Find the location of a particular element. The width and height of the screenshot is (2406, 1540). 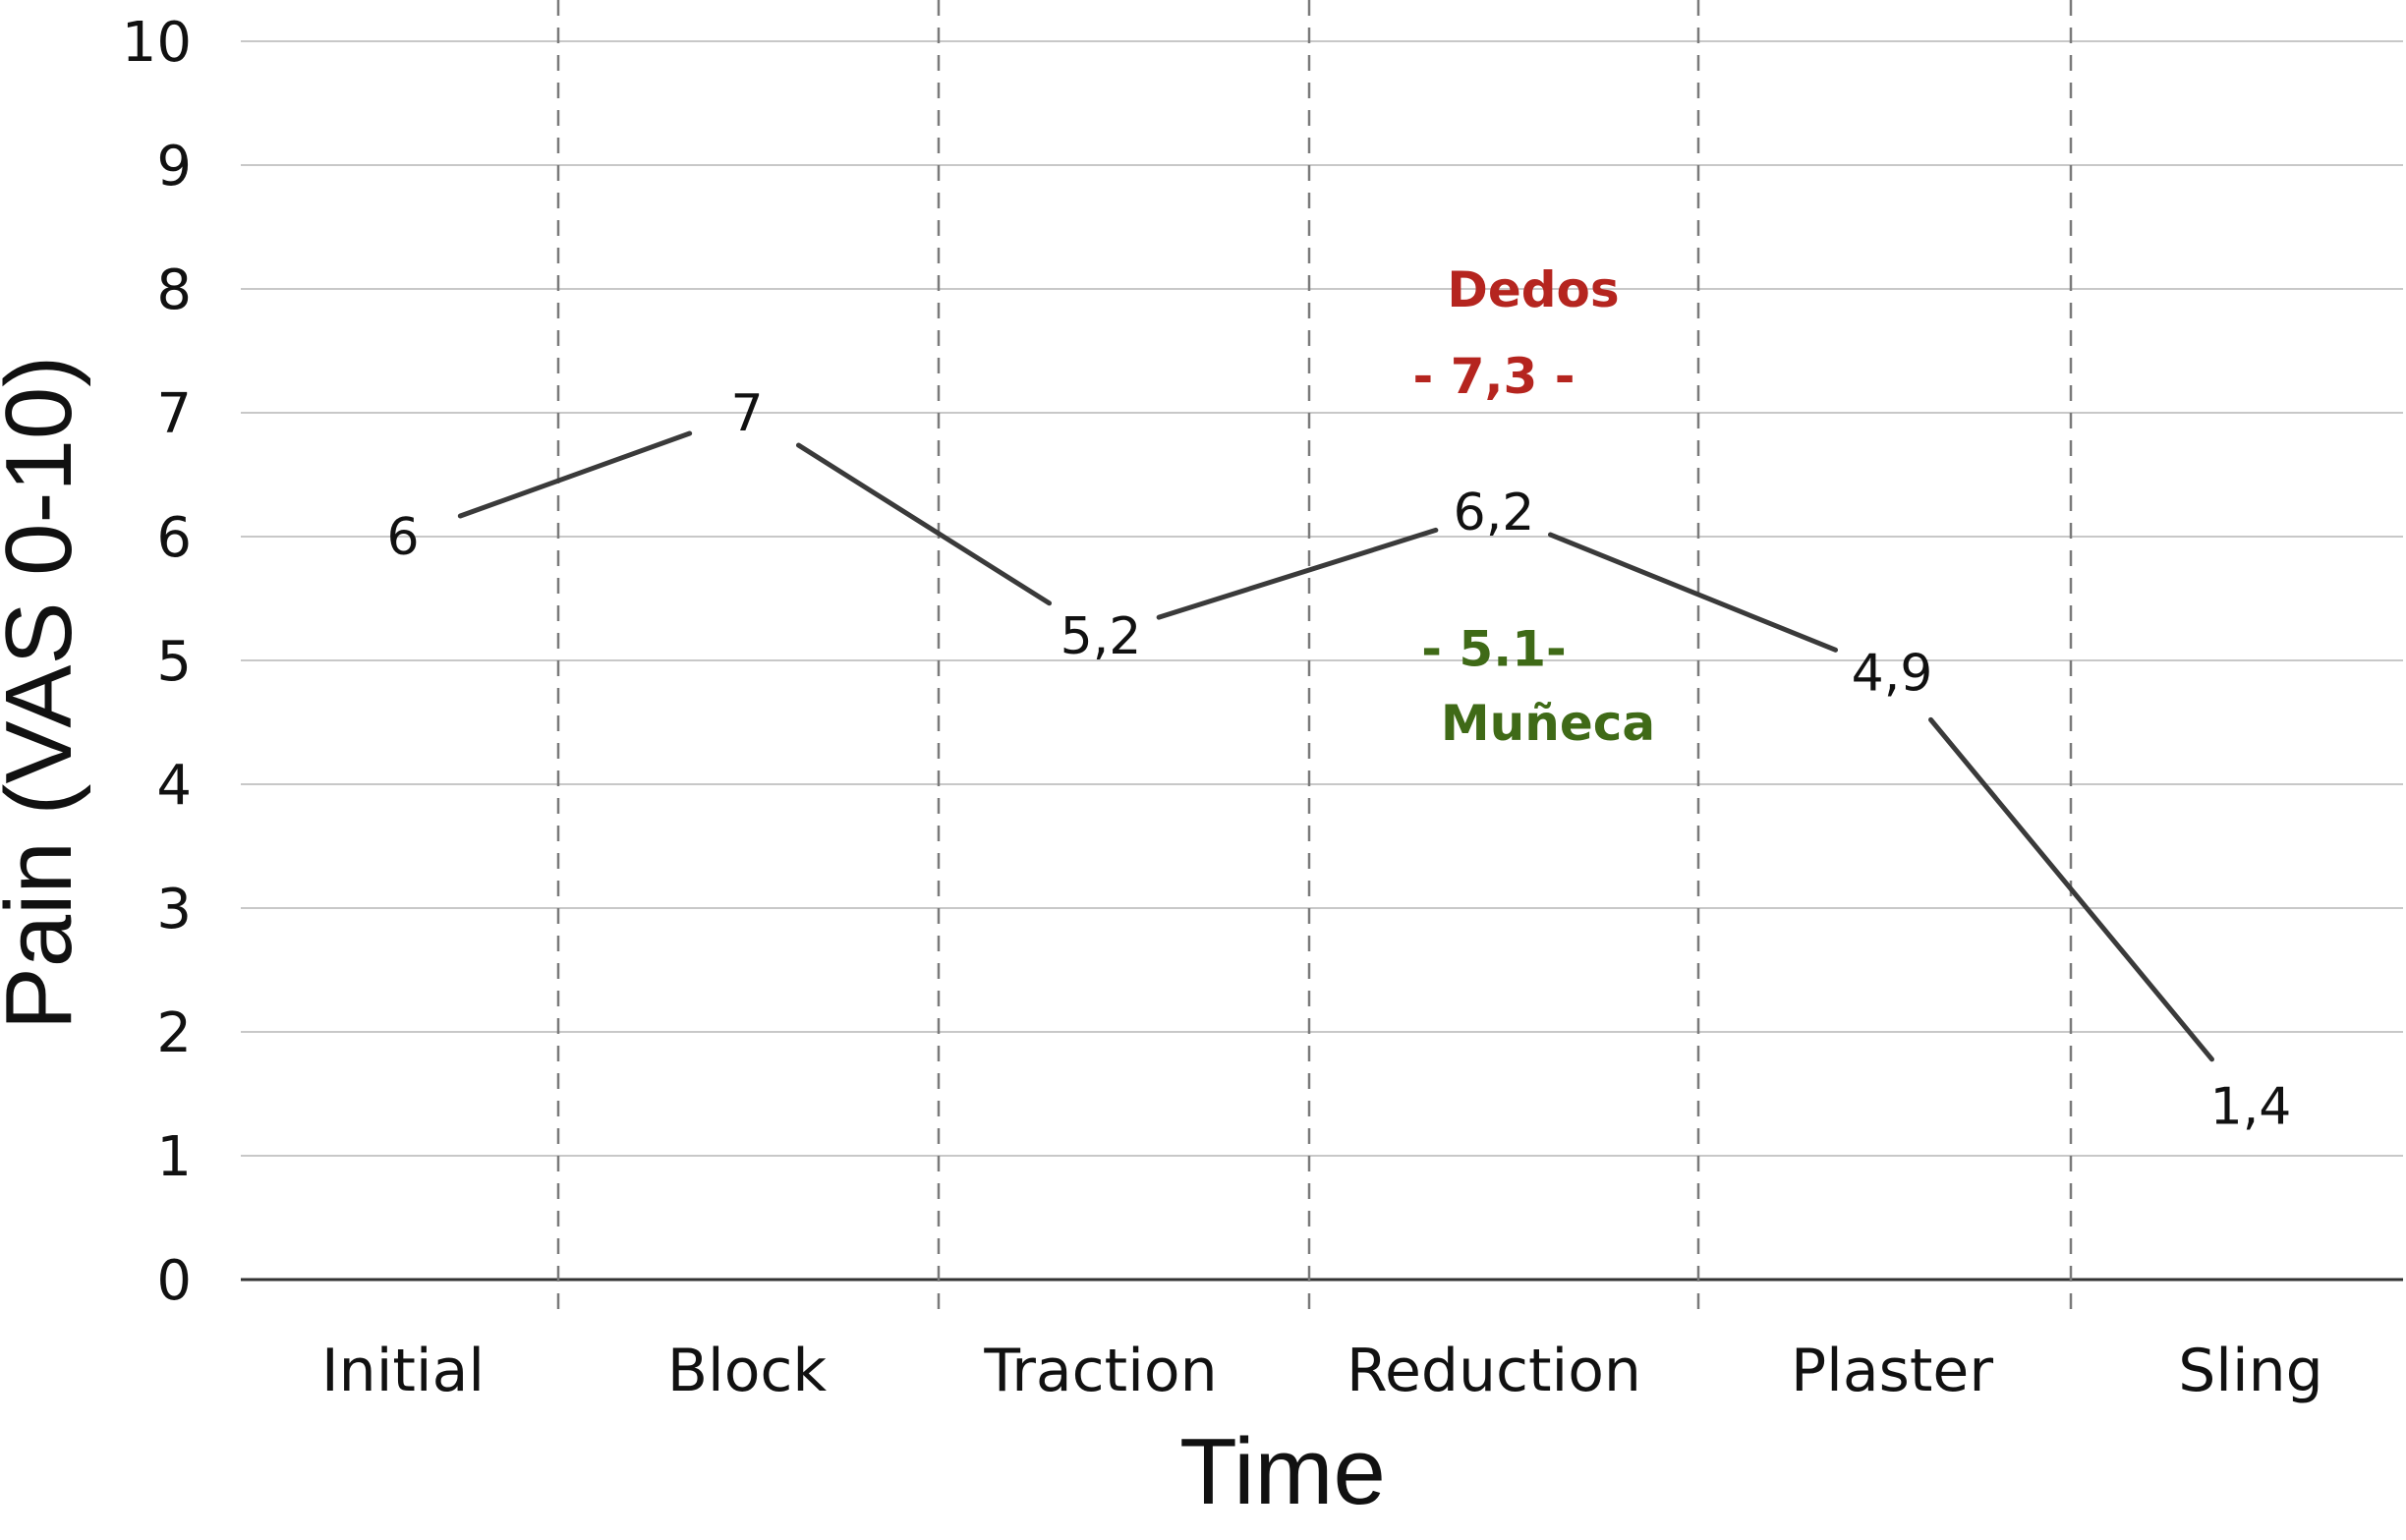

y-tick-label: 9 is located at coordinates (174, 167).